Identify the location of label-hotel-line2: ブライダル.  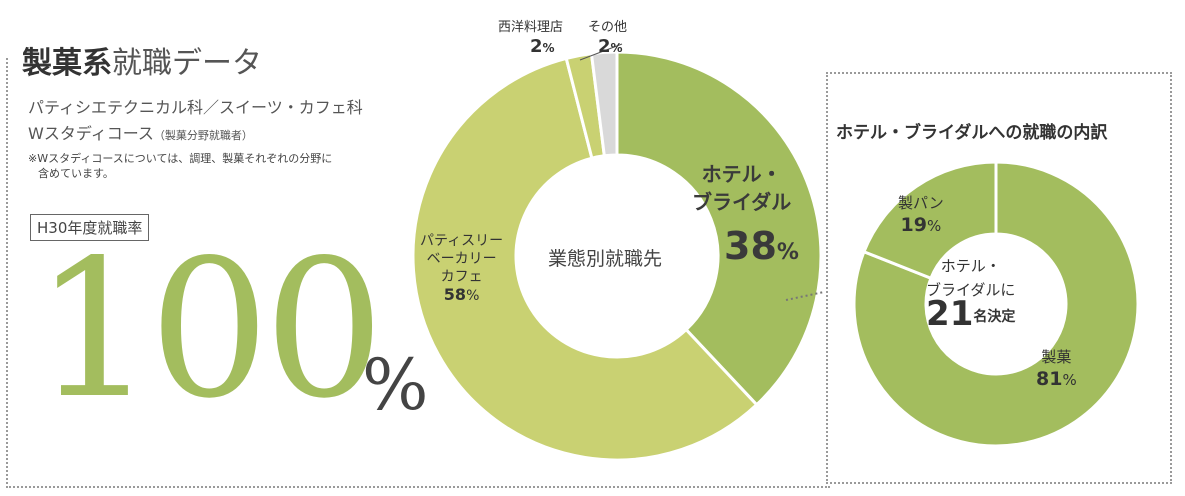
(742, 202).